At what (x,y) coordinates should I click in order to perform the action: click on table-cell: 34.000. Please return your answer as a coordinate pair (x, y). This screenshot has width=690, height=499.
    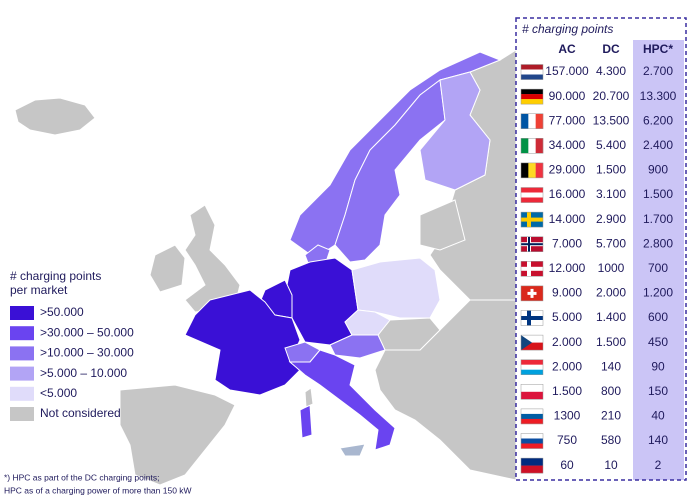
    Looking at the image, I should click on (567, 145).